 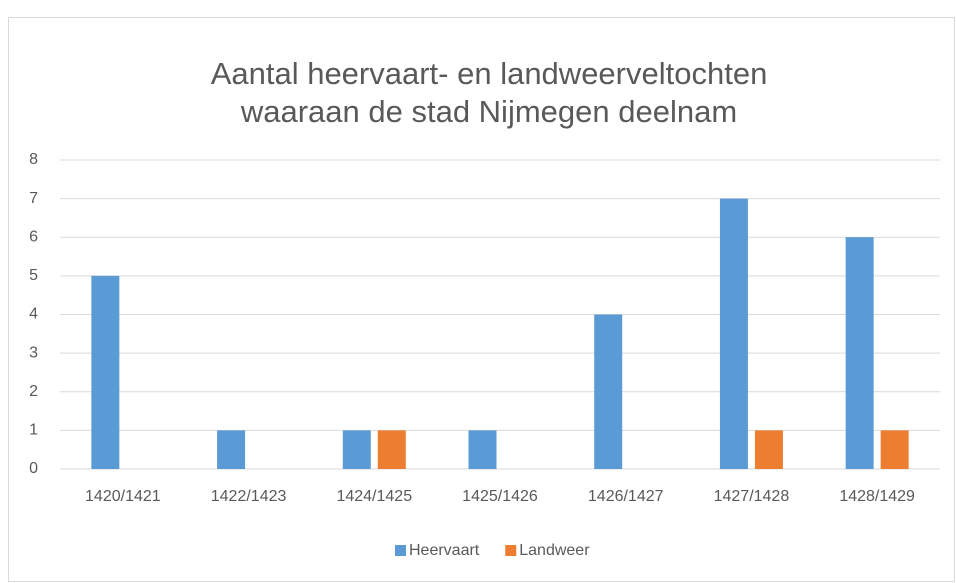 I want to click on legend-label: Heervaart, so click(x=444, y=550).